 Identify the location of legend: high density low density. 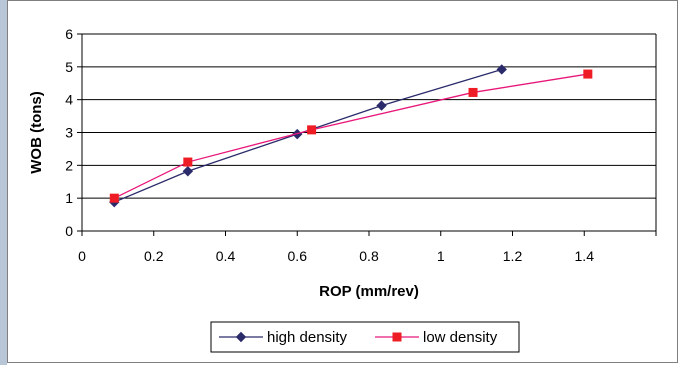
(365, 337).